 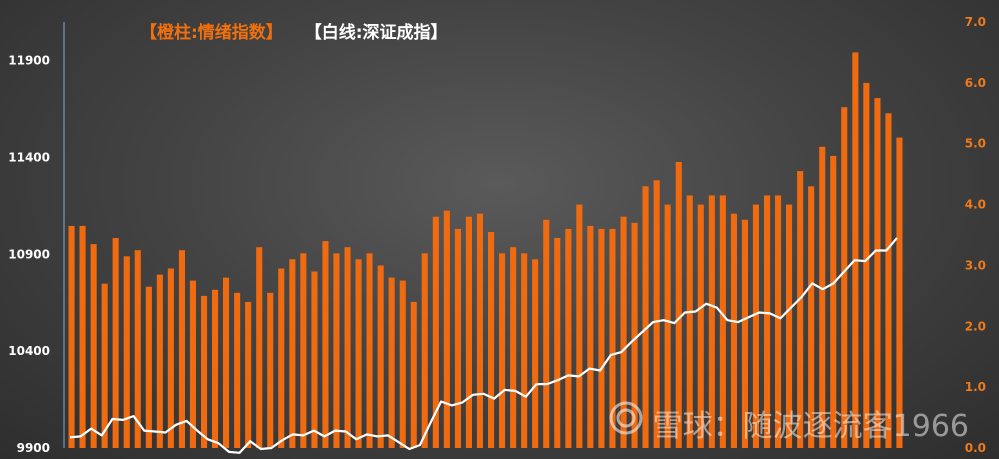 I want to click on left-tick-label: 9900, so click(x=33, y=448).